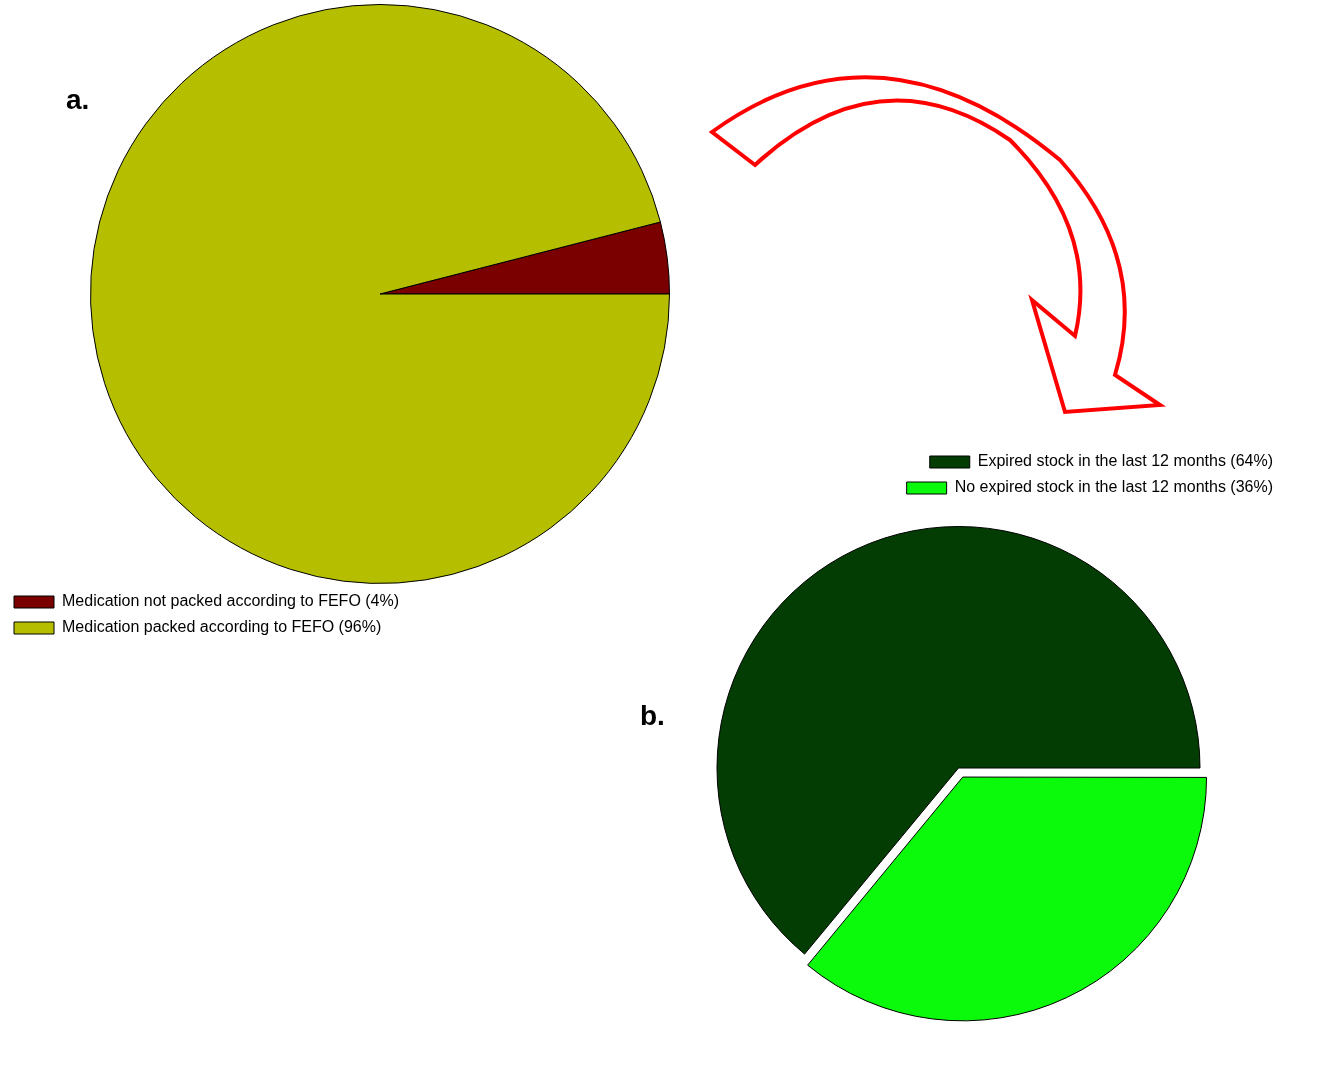  Describe the element at coordinates (78, 100) in the screenshot. I see `text: a.` at that location.